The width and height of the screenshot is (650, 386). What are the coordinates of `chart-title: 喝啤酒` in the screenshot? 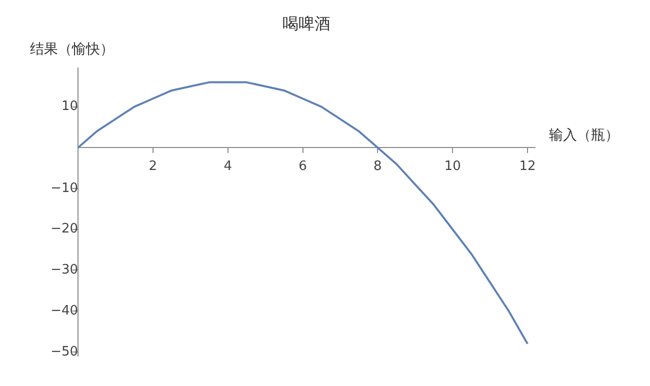 It's located at (306, 24).